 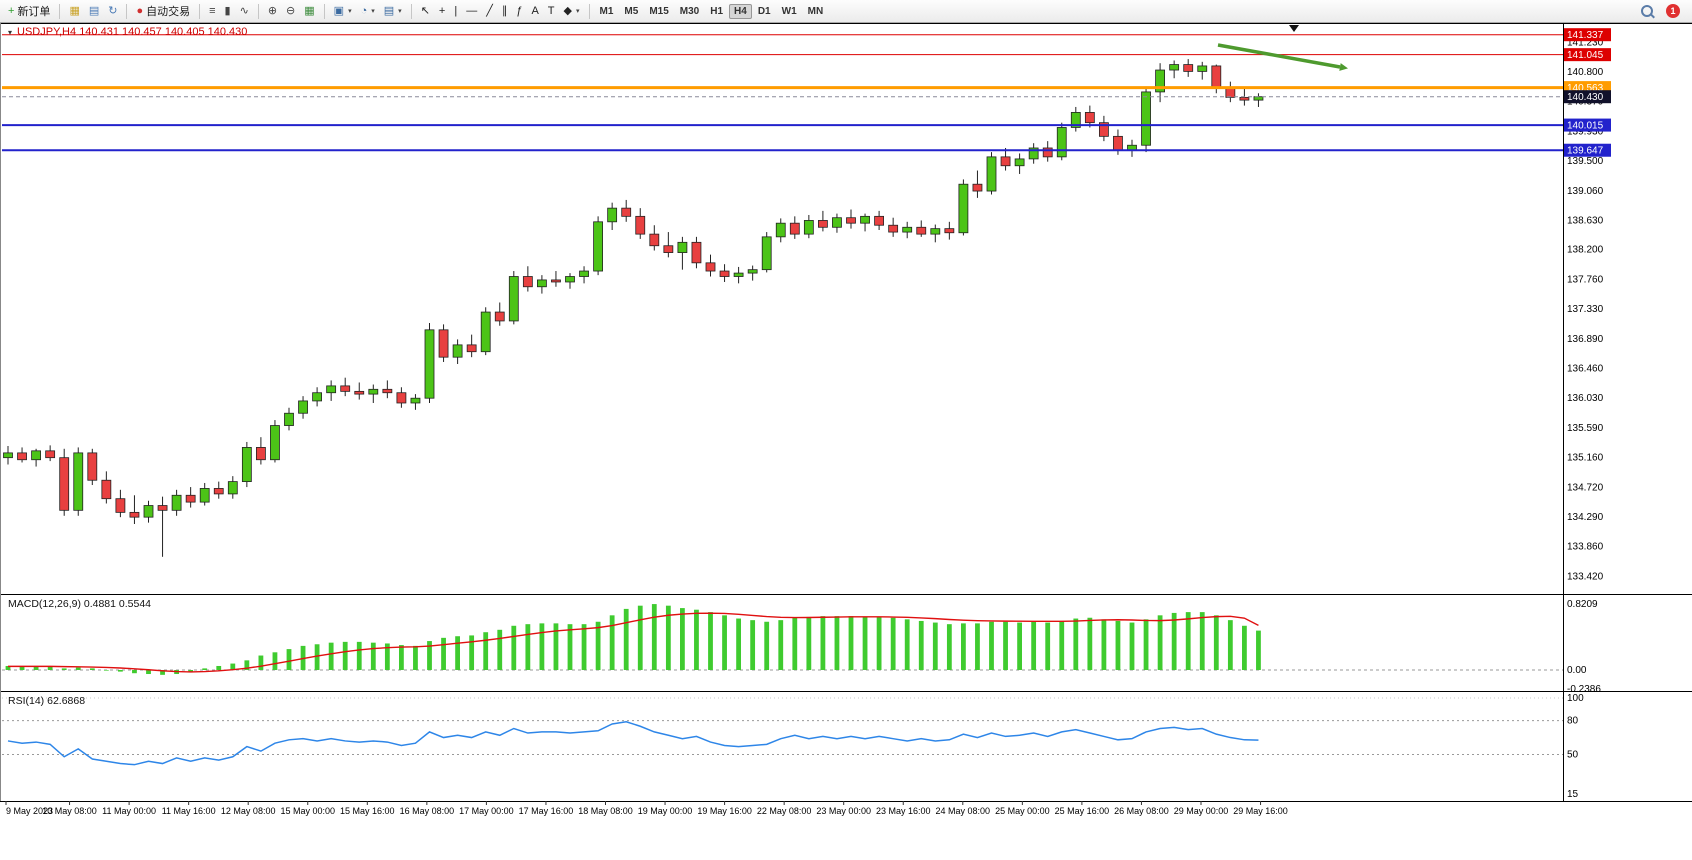 I want to click on macd-signal-line, so click(x=633, y=642).